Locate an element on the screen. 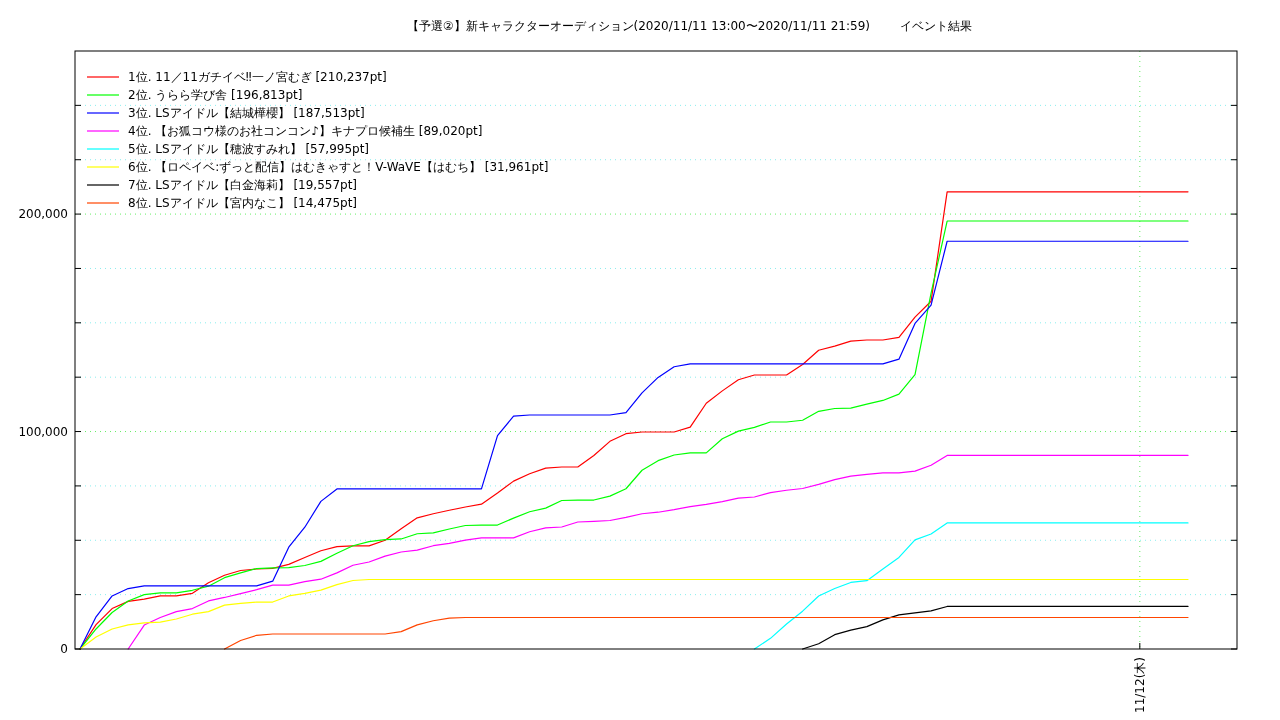  legend-label: 2位. うらら学び舎 [196,813pt] is located at coordinates (215, 95).